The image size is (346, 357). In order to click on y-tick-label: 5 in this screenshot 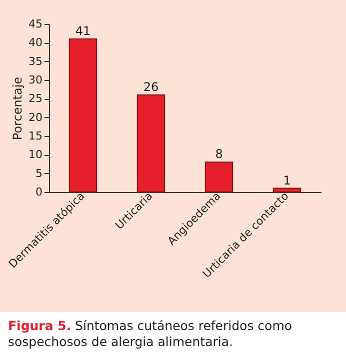, I will do `click(39, 173)`.